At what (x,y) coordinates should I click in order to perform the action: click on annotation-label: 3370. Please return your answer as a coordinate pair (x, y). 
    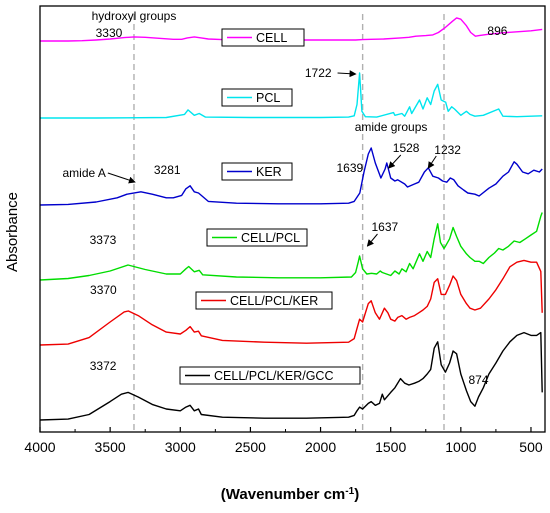
    Looking at the image, I should click on (103, 290).